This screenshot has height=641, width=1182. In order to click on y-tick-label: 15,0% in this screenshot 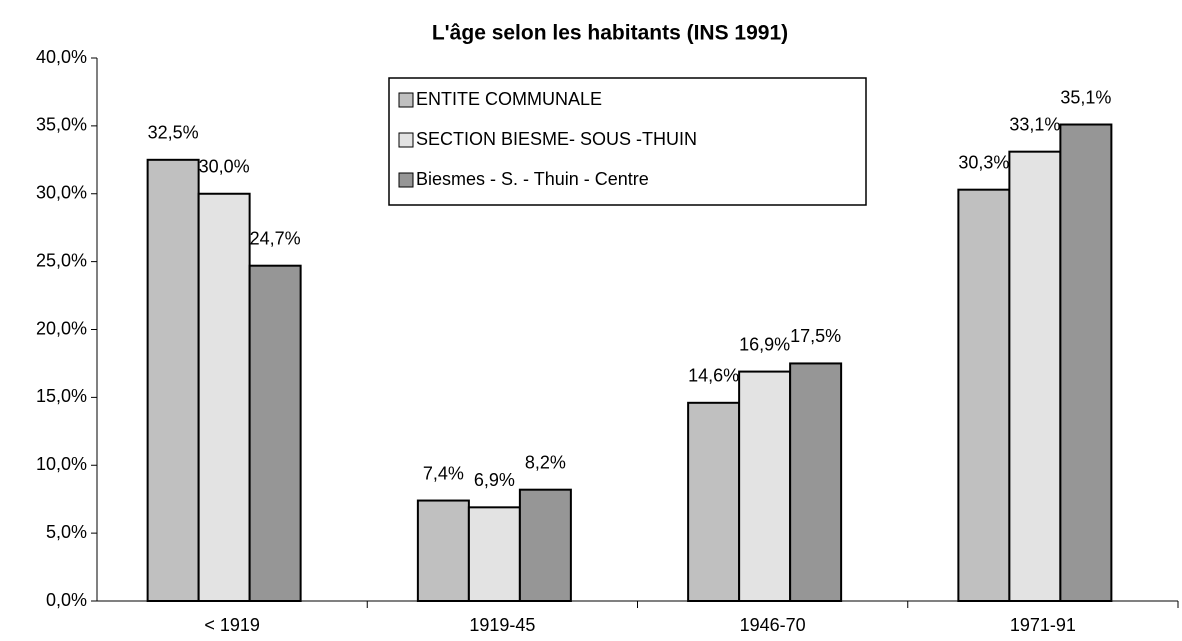, I will do `click(61, 396)`.